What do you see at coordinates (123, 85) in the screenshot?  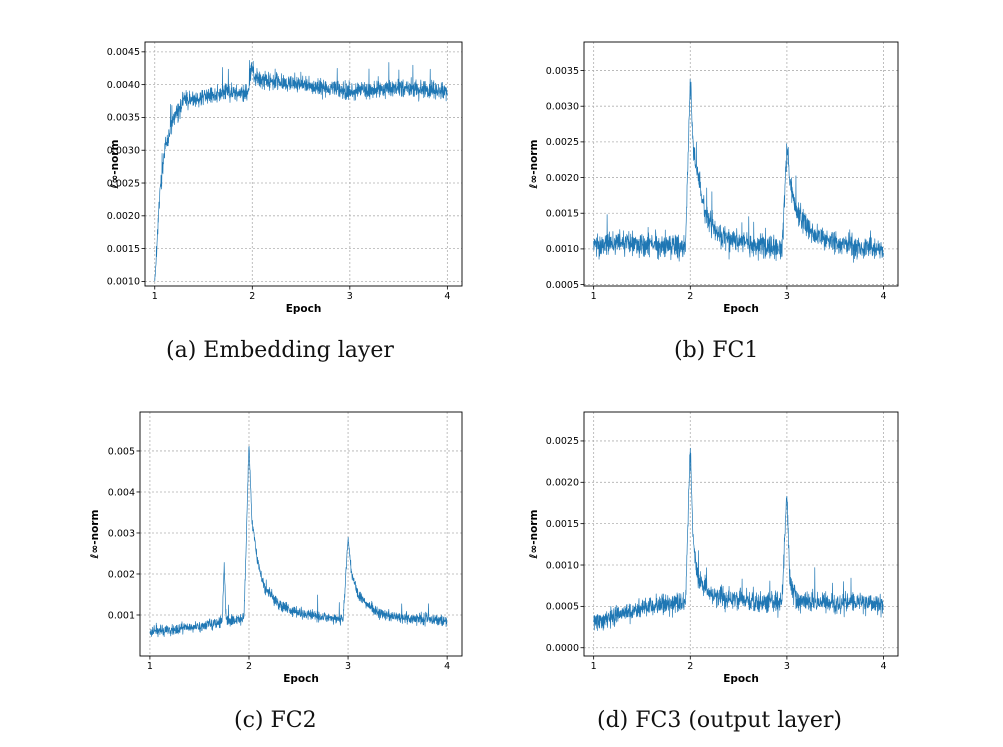 I see `y-tick-label: 0.0040` at bounding box center [123, 85].